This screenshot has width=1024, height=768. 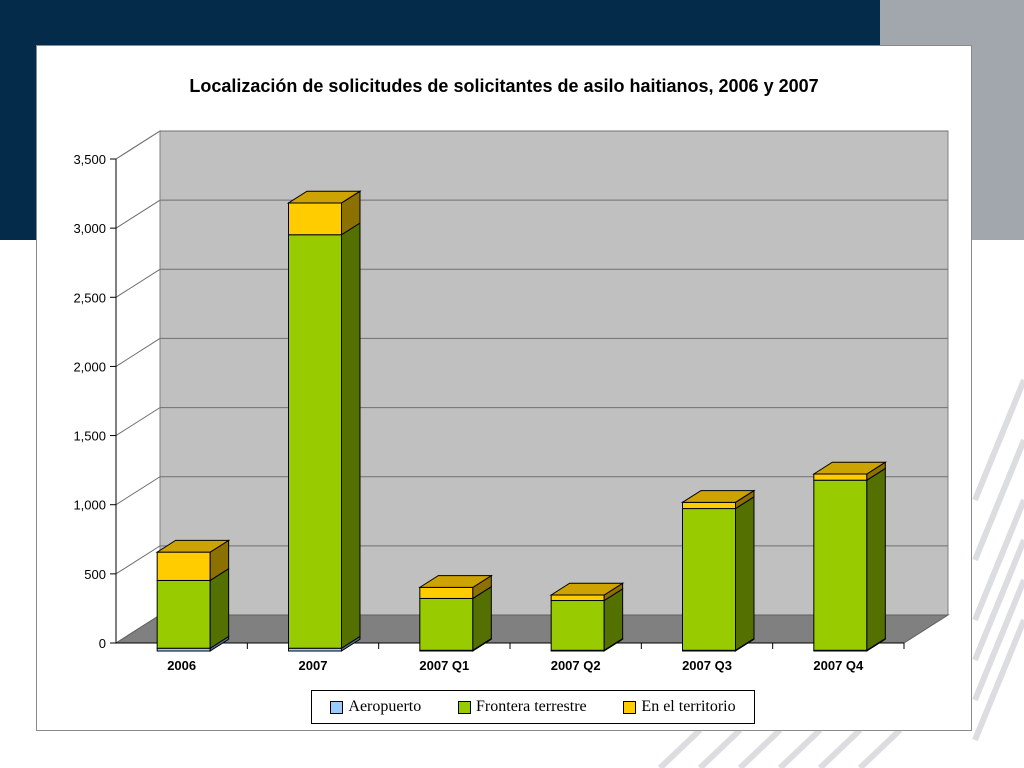 What do you see at coordinates (576, 665) in the screenshot?
I see `x-tick-label: 2007 Q2` at bounding box center [576, 665].